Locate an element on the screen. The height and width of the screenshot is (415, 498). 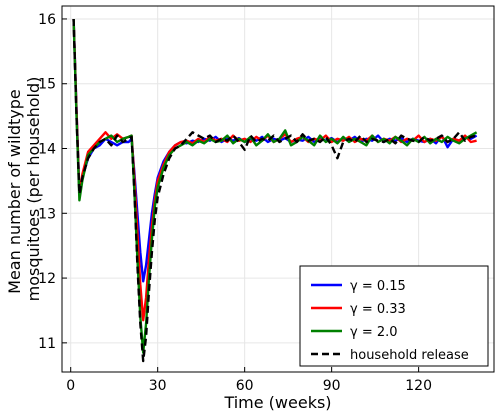
x-tick-label: 120 is located at coordinates (418, 386).